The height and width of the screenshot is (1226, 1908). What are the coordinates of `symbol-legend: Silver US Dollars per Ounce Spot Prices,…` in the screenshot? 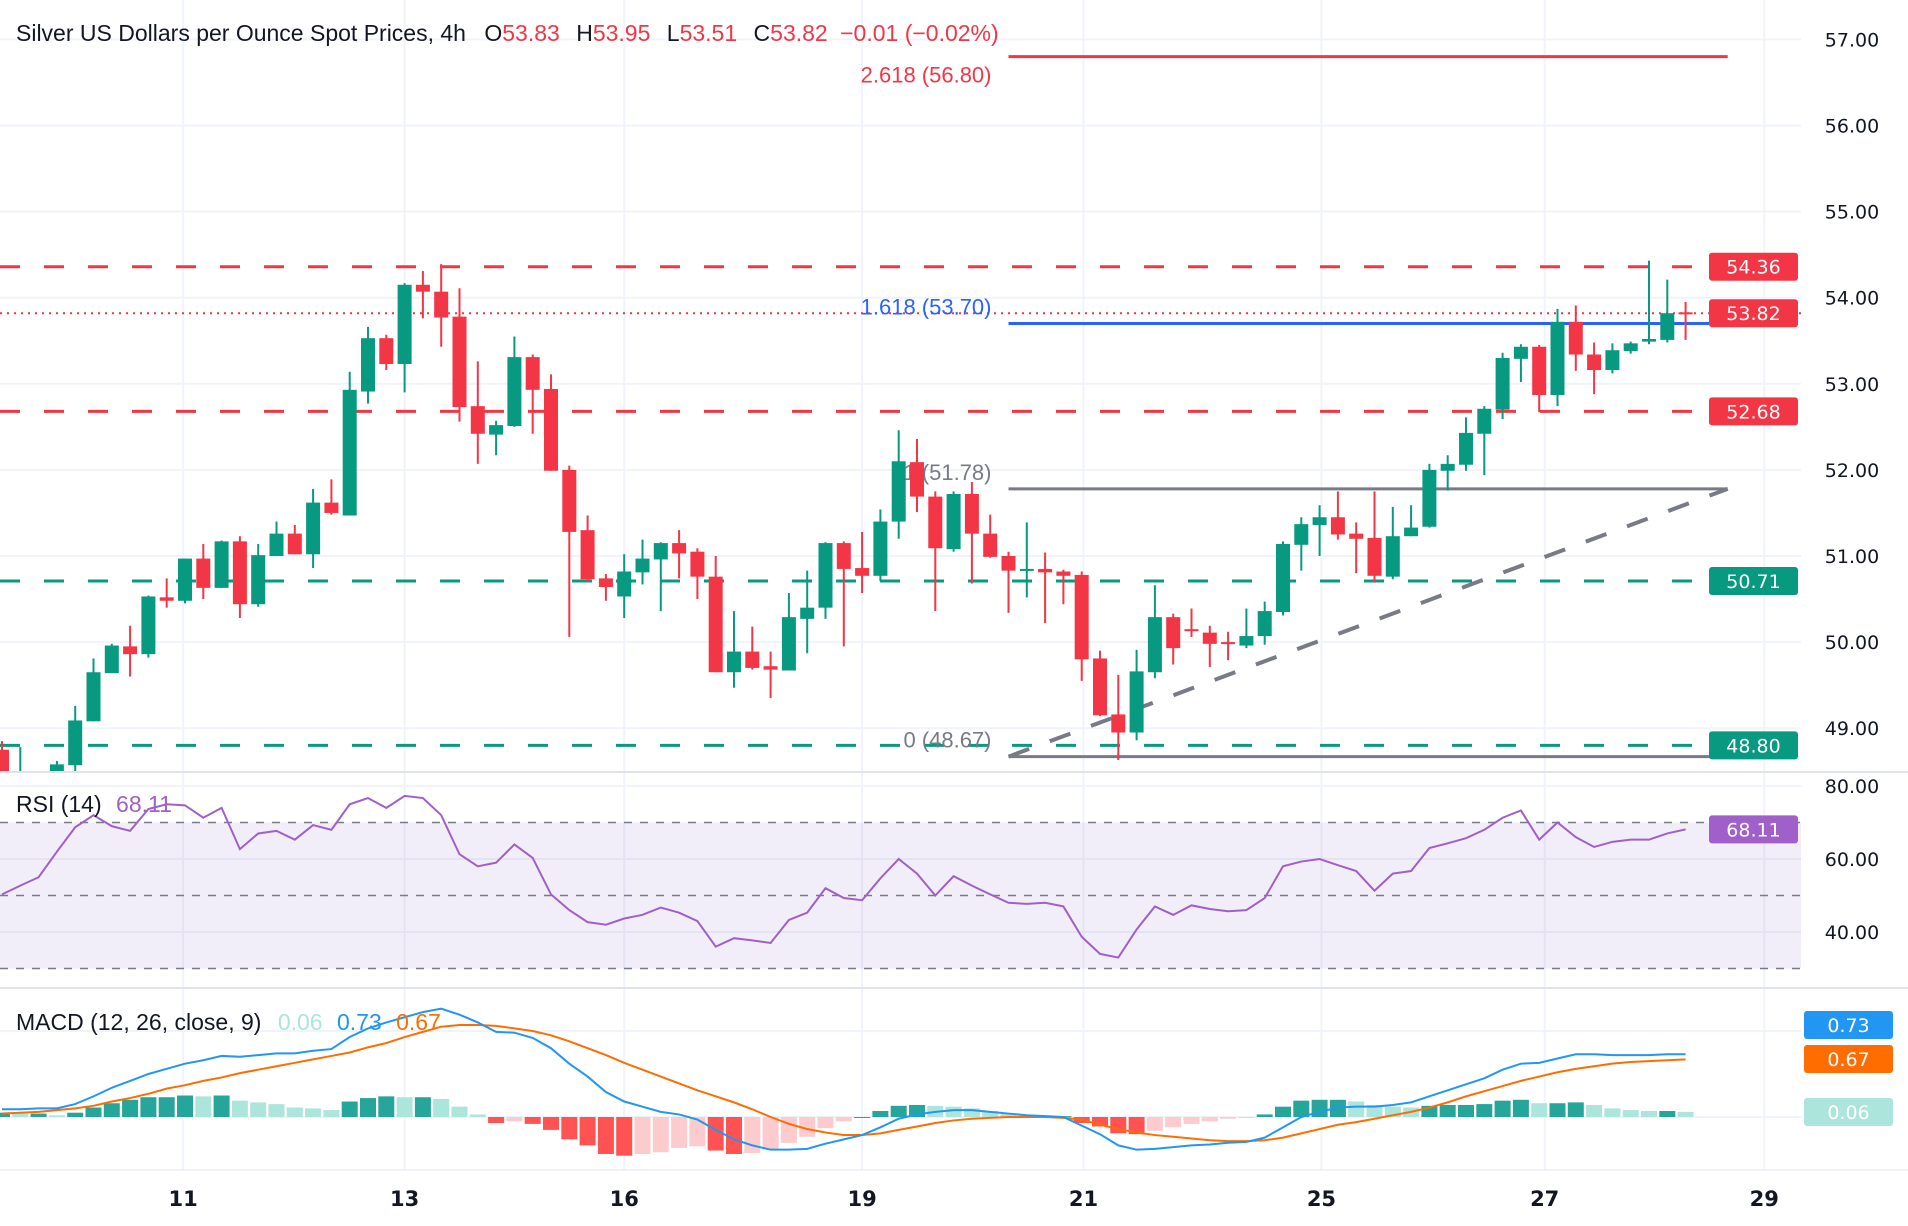 It's located at (507, 33).